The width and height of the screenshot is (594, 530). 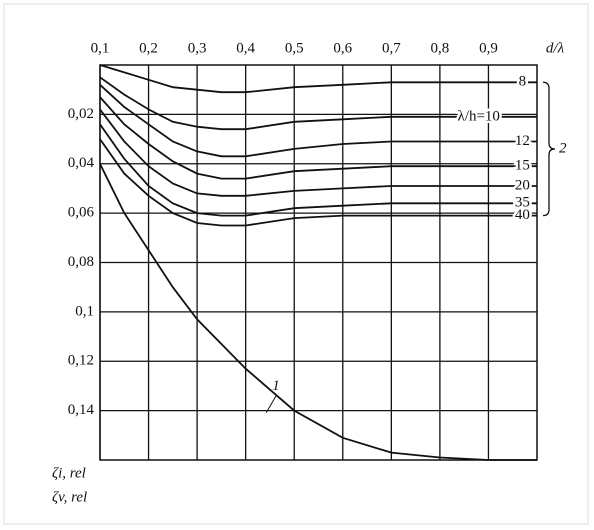 I want to click on y-axis-label: ζv, rel, so click(x=69, y=497).